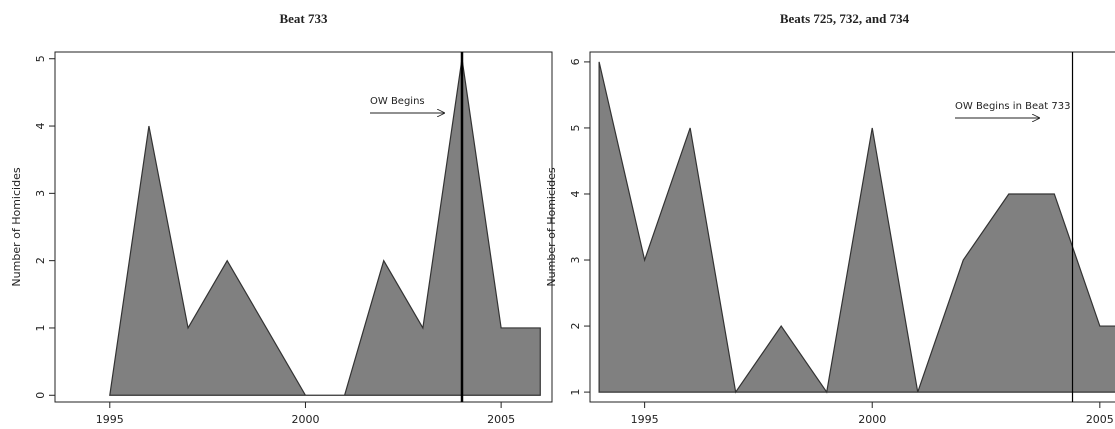 This screenshot has height=429, width=1115. I want to click on chart-title: Beats 725, 732, and 734, so click(845, 18).